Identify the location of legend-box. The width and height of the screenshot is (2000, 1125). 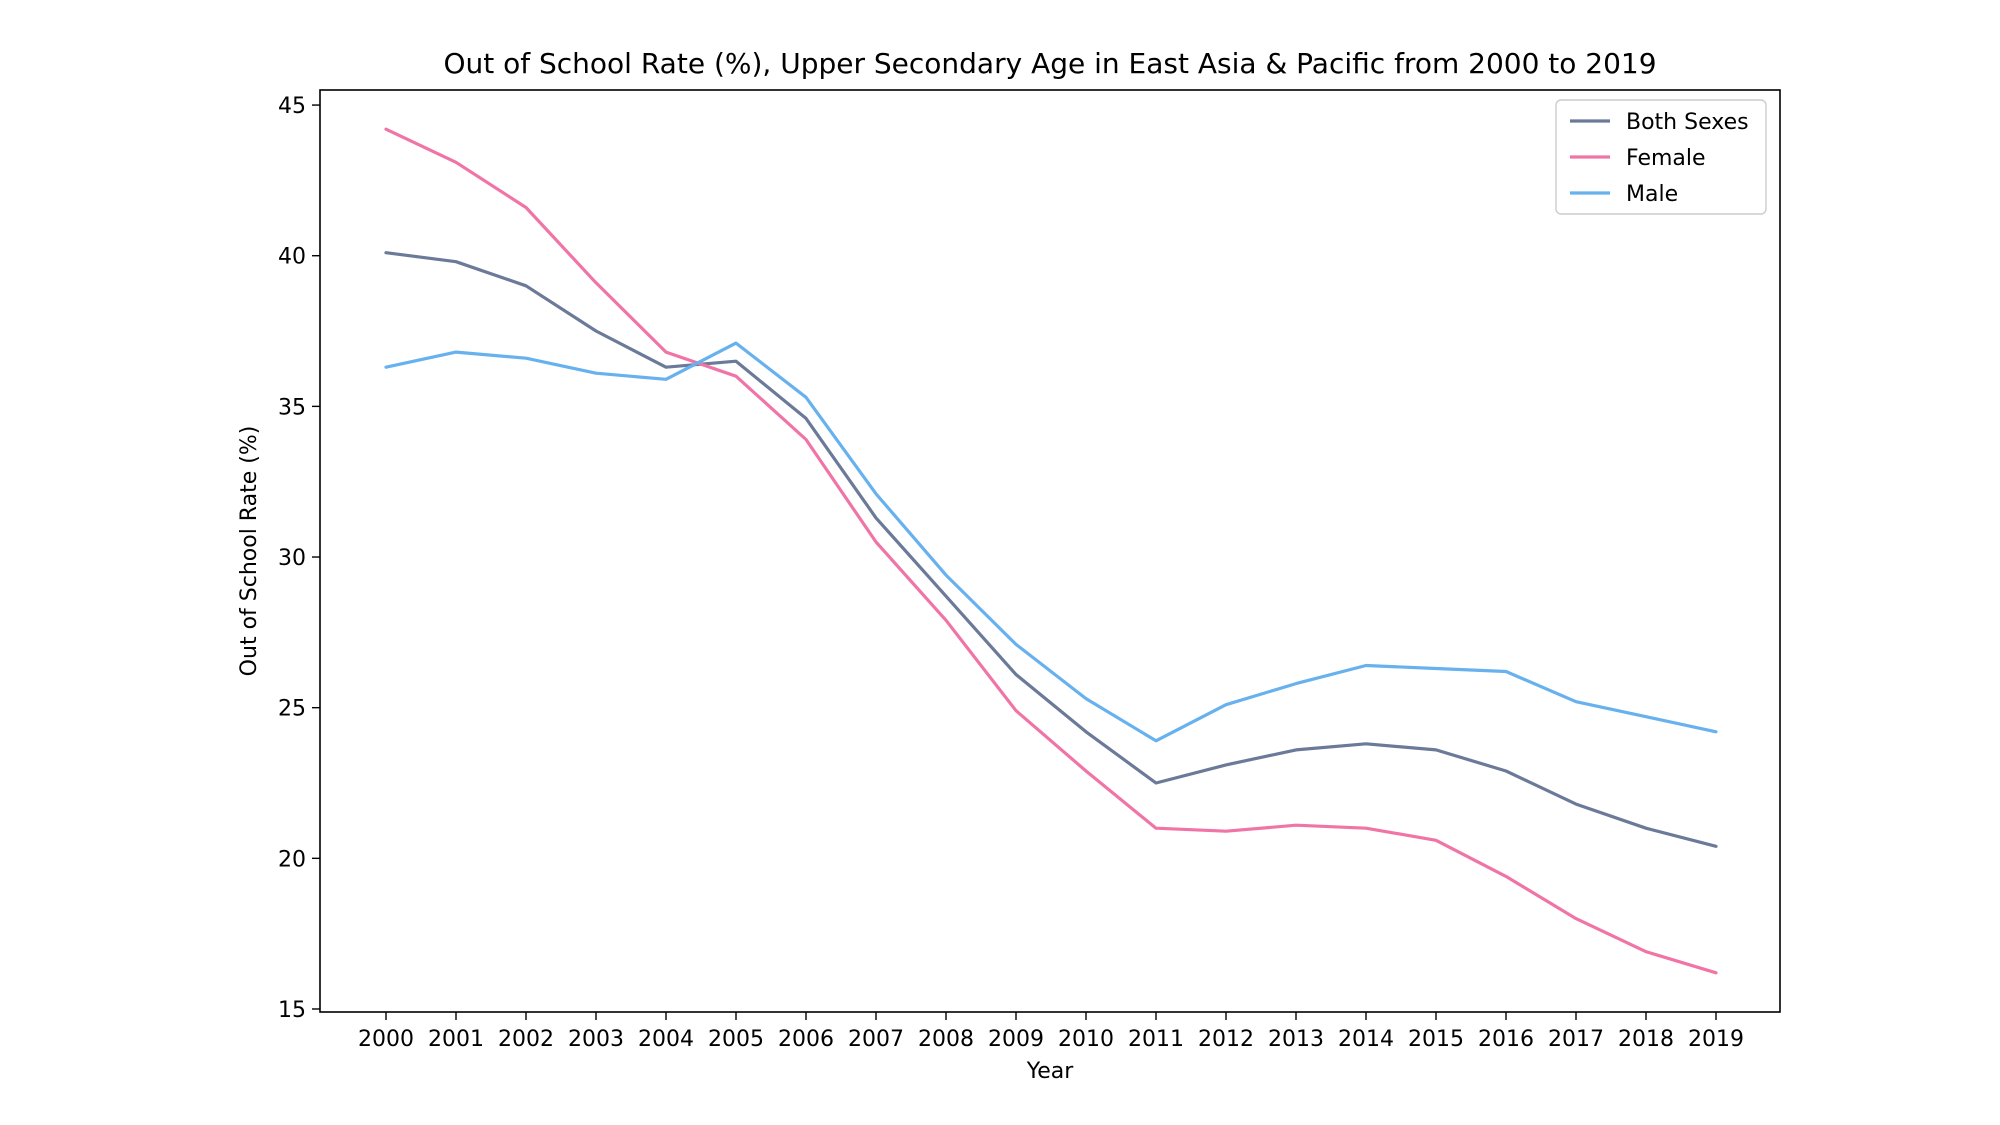
(1661, 157).